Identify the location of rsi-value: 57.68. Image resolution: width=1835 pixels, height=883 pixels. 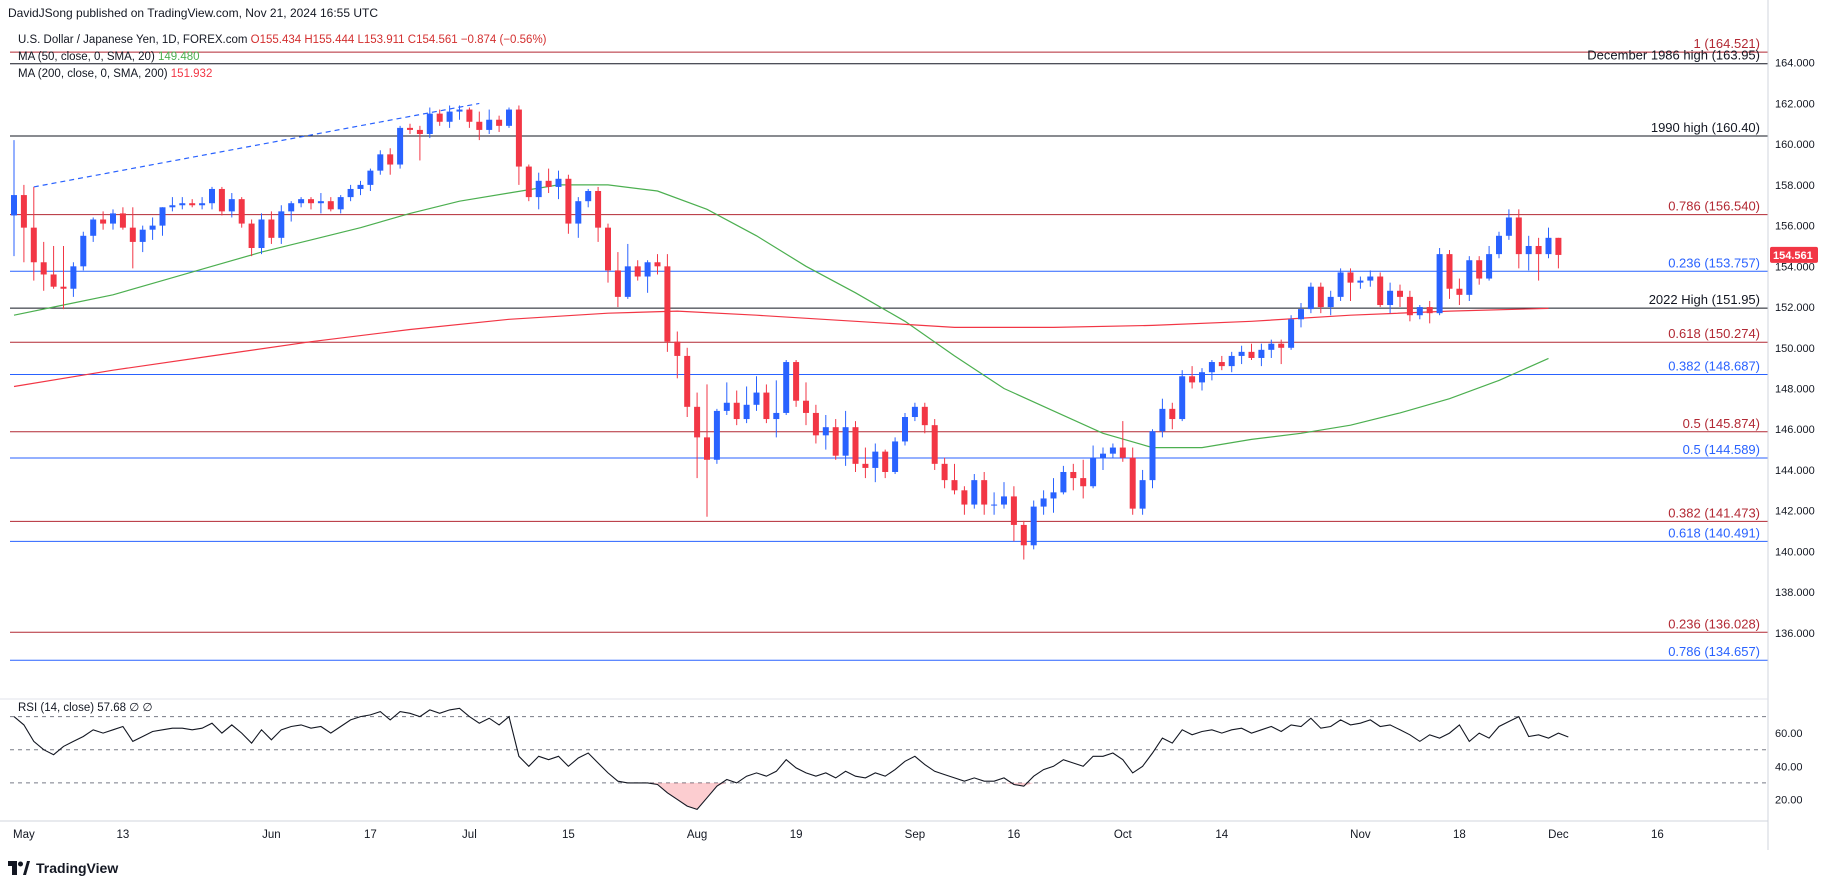
(112, 708).